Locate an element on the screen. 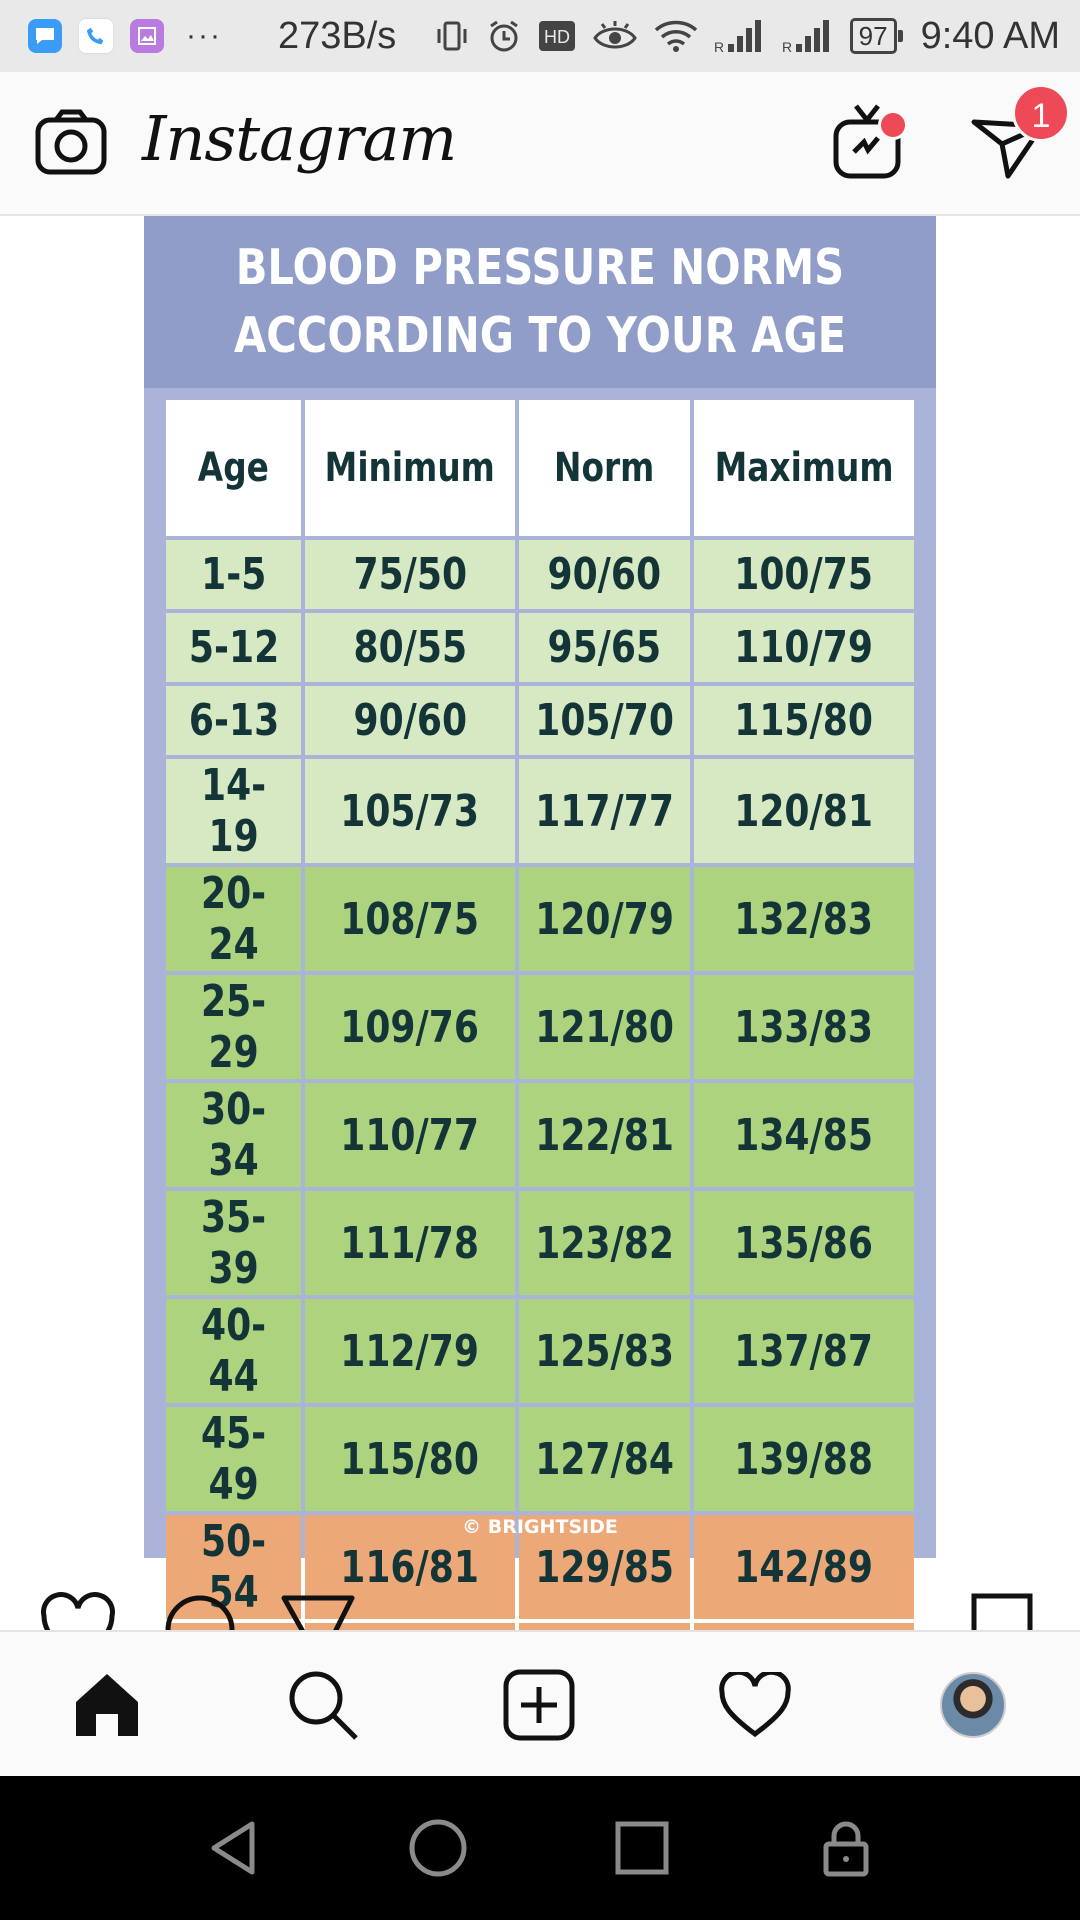 The image size is (1080, 1920). table-row: 6-13 90/60 105/70 115/80 is located at coordinates (540, 720).